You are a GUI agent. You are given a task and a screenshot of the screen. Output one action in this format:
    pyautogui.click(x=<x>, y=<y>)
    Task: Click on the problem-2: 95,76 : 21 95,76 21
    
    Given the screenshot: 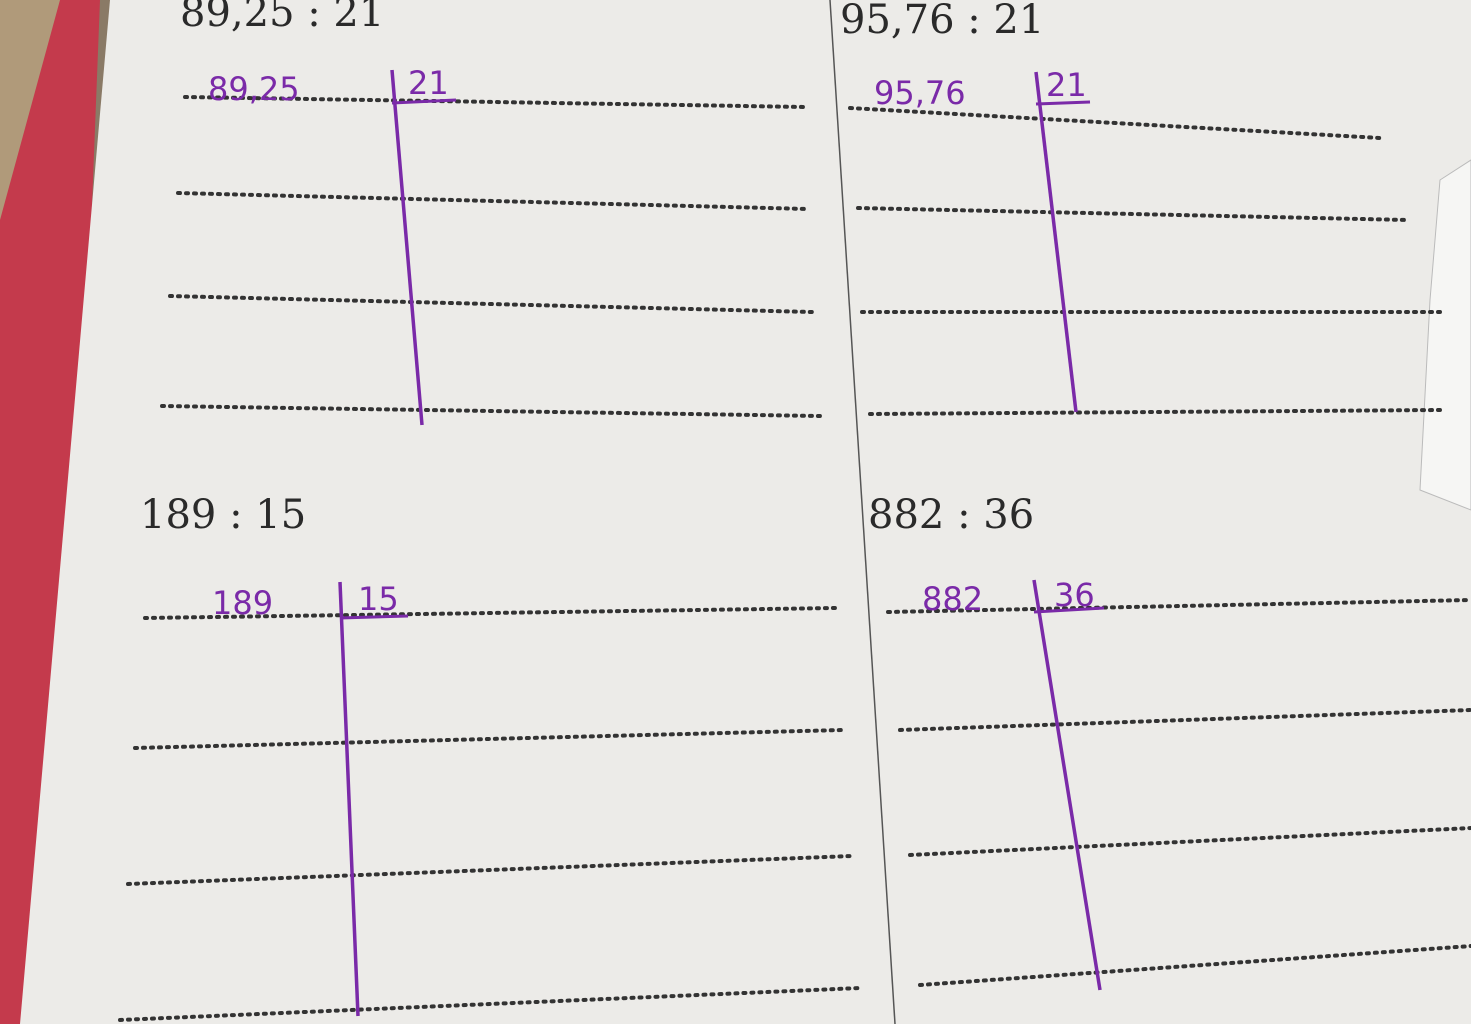 What is the action you would take?
    pyautogui.click(x=965, y=206)
    